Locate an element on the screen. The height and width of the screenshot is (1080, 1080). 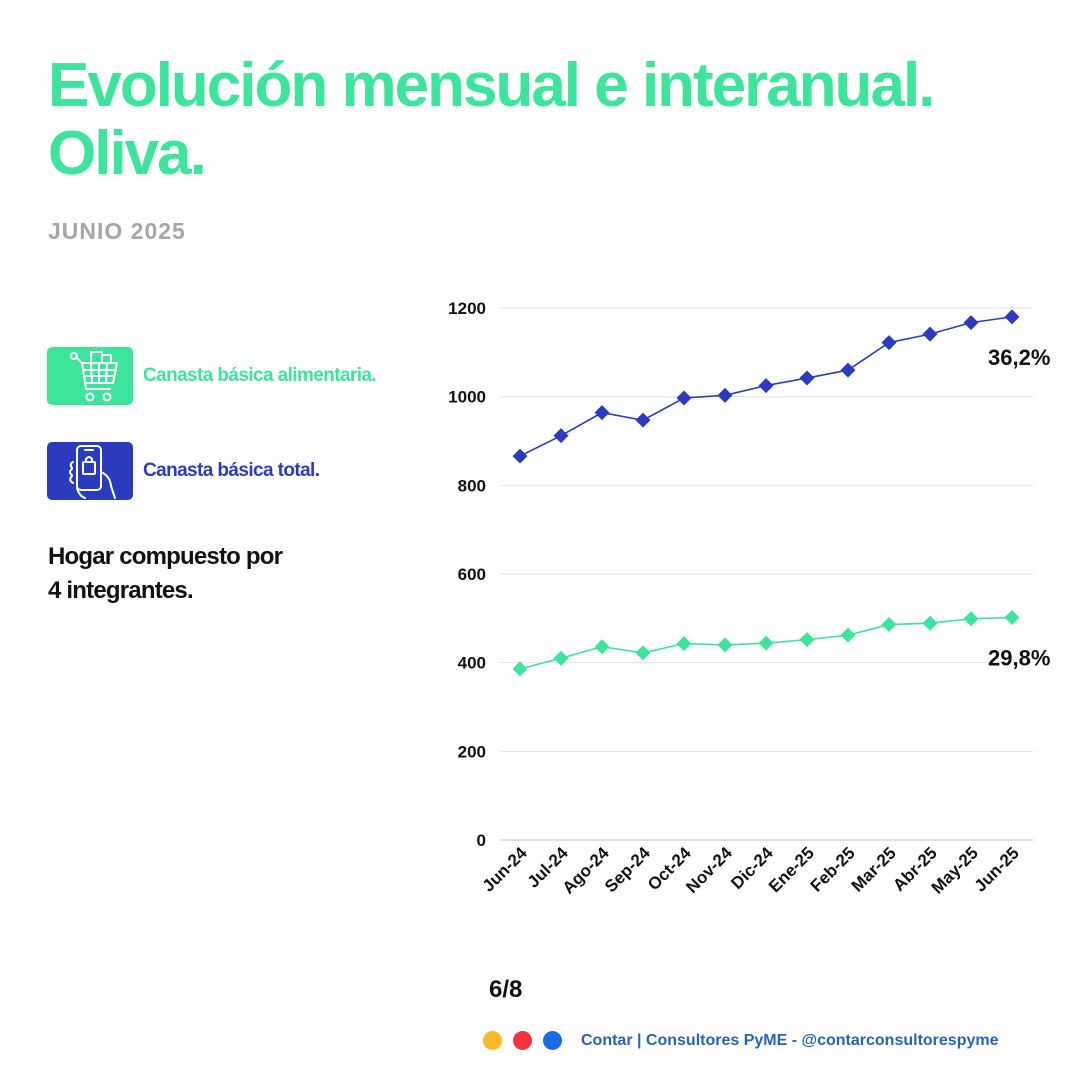
legend-item-cbt: Canasta básica total. is located at coordinates (183, 471).